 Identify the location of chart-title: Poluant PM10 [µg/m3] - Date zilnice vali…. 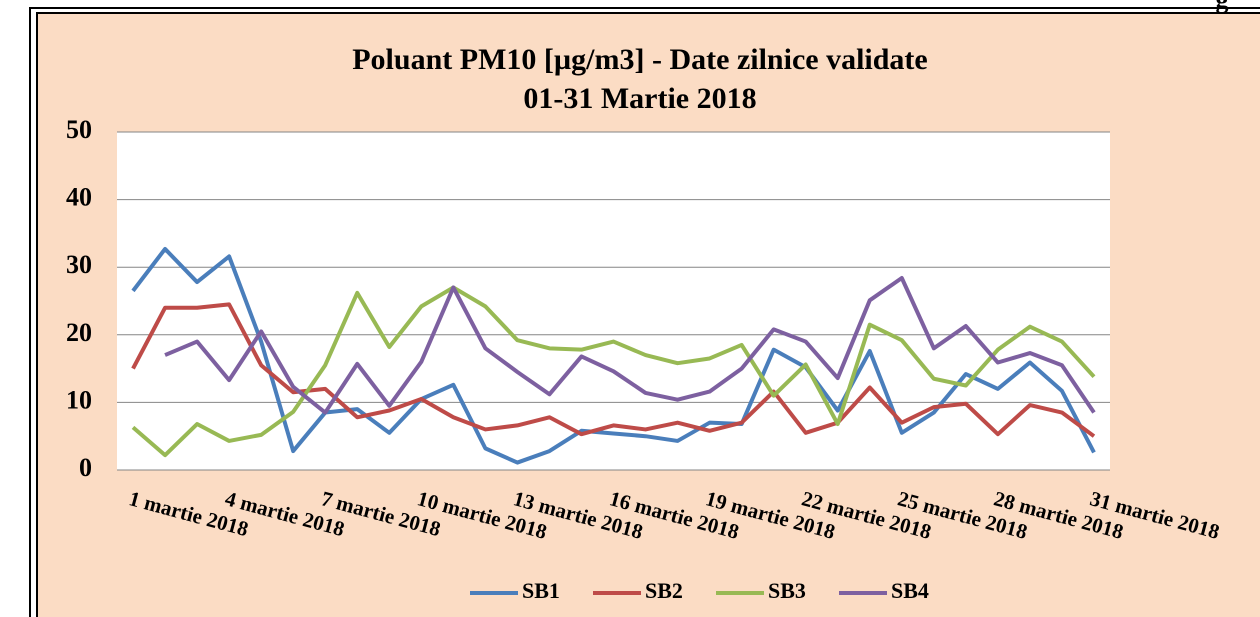
(640, 59).